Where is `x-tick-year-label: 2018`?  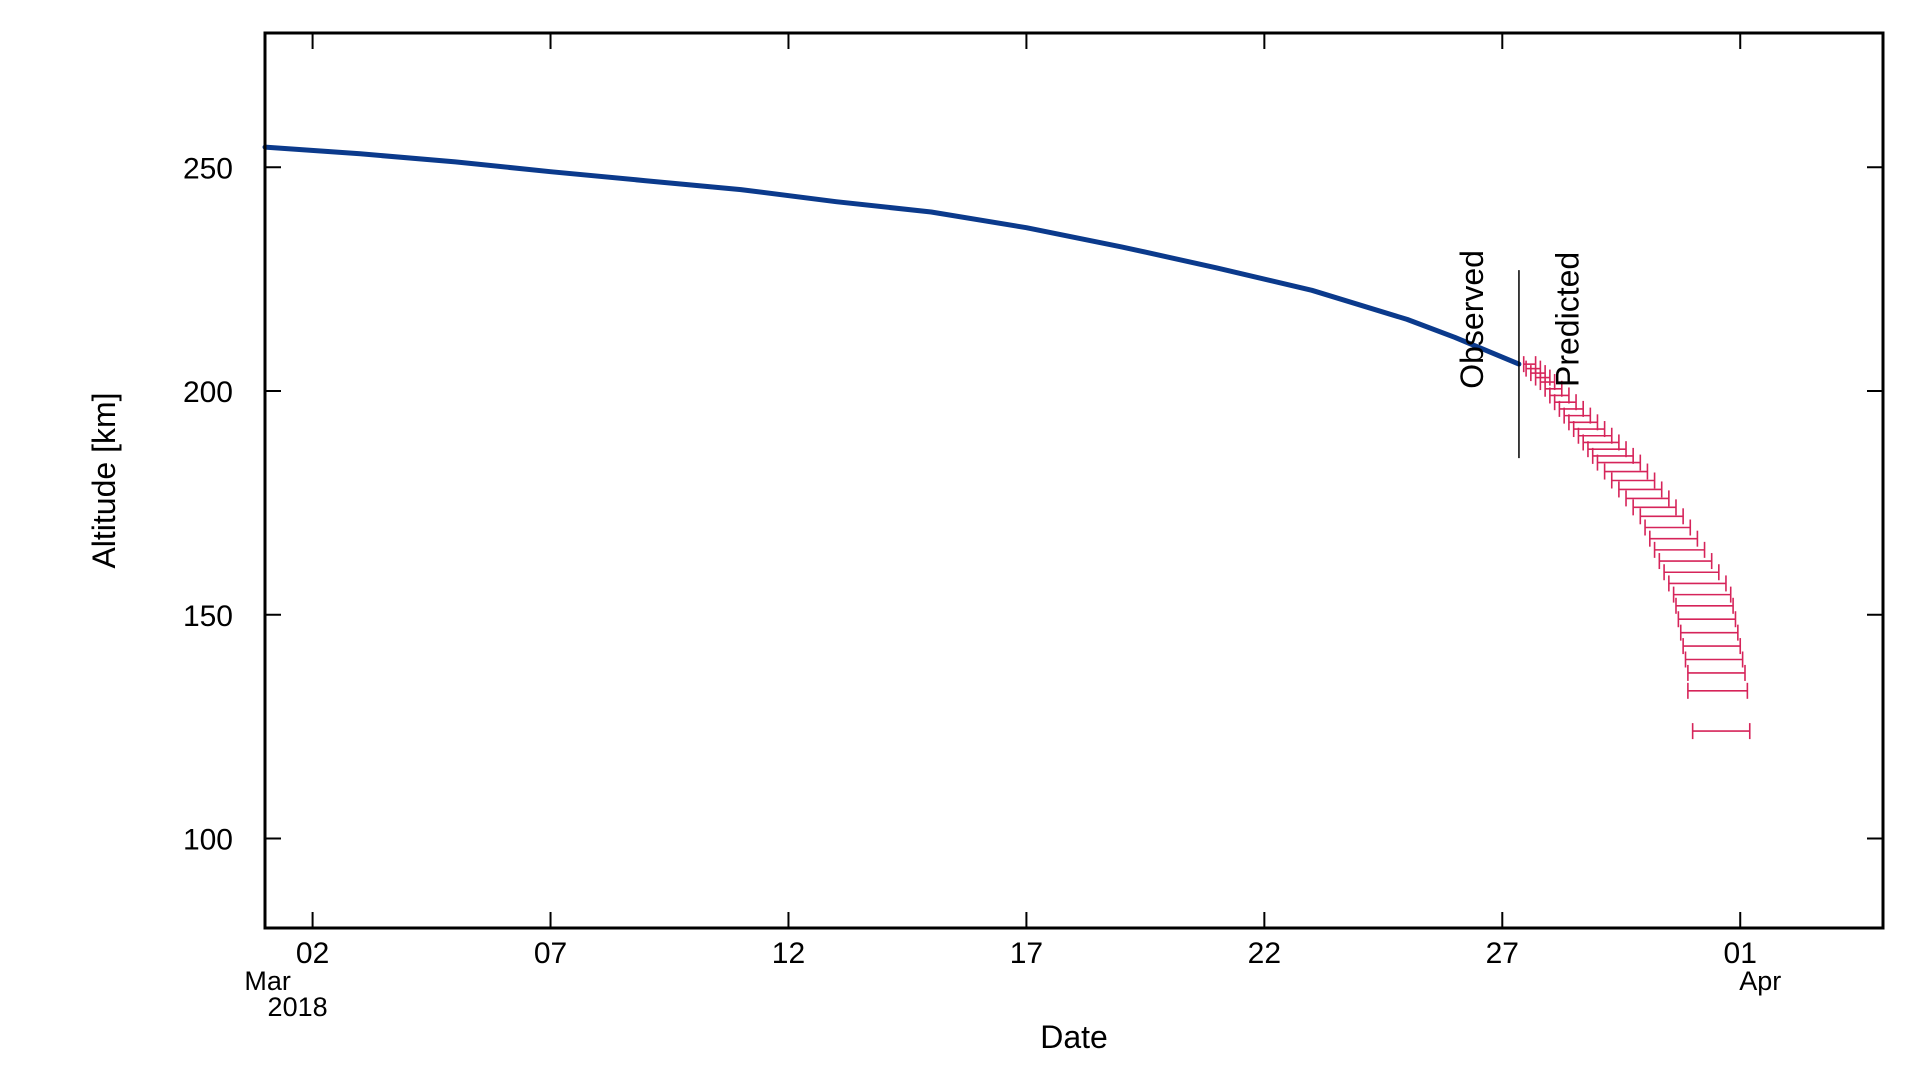 x-tick-year-label: 2018 is located at coordinates (298, 1007).